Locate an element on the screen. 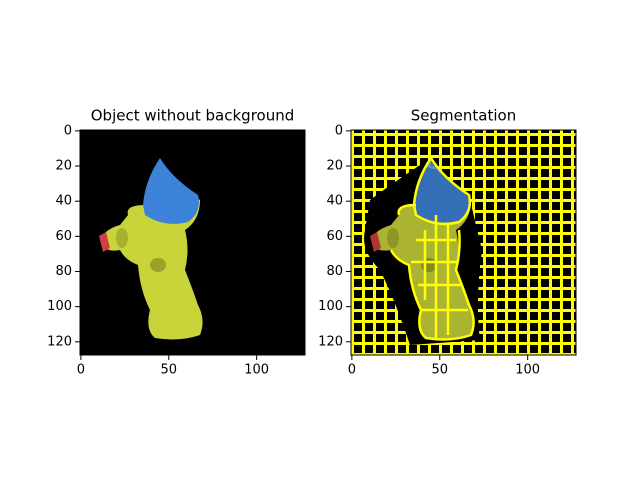  axes-title: Object without background is located at coordinates (193, 116).